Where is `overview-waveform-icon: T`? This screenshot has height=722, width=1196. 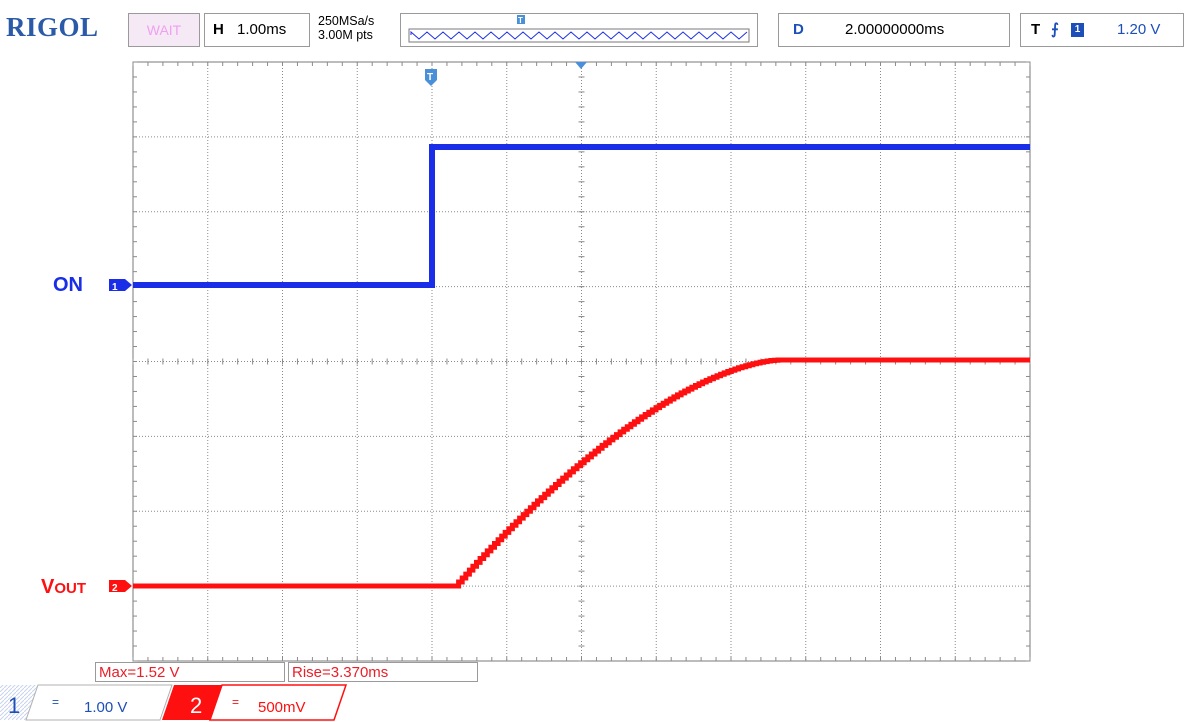
overview-waveform-icon: T is located at coordinates (579, 29).